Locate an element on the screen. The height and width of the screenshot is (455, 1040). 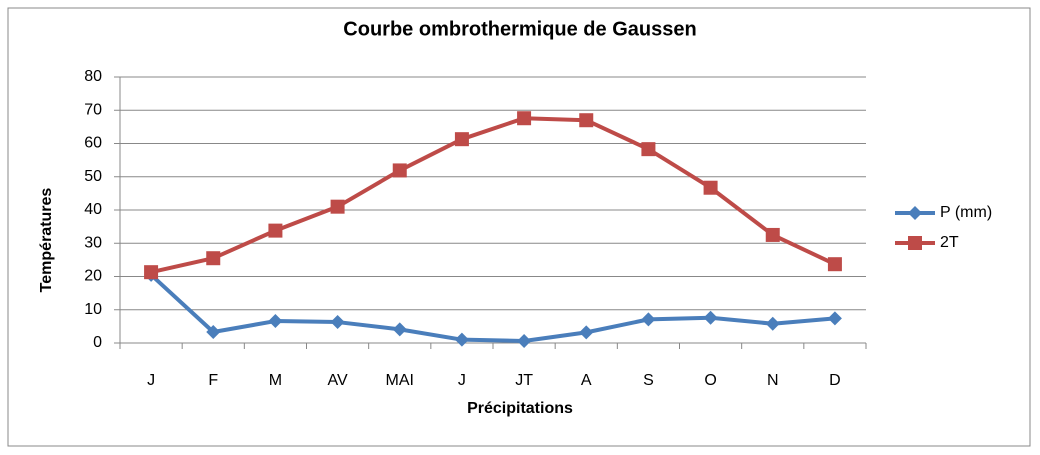
x-tick-label: AV is located at coordinates (338, 380).